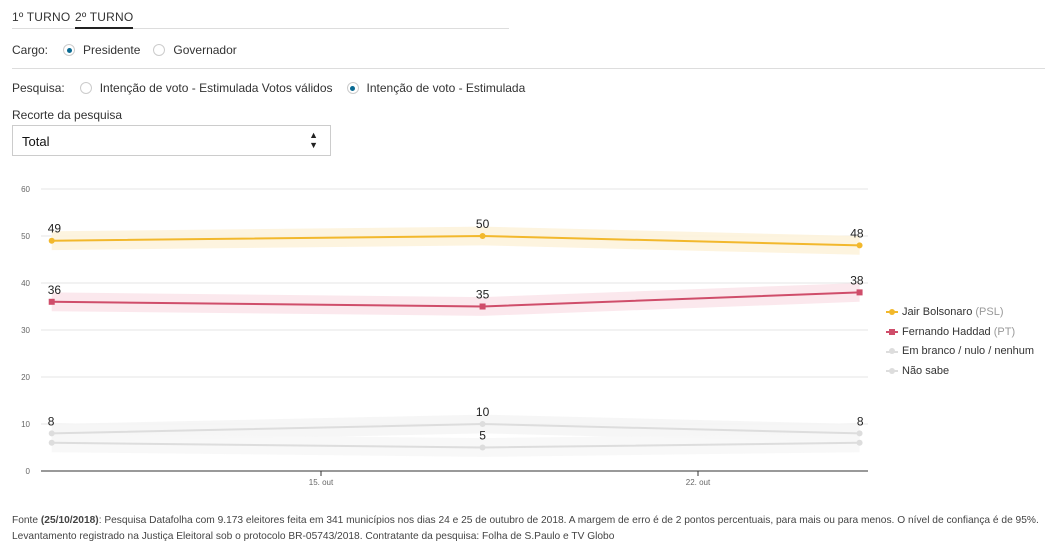 This screenshot has width=1045, height=546. What do you see at coordinates (446, 88) in the screenshot?
I see `pesquisa-option-label: Intenção de voto - Estimulada` at bounding box center [446, 88].